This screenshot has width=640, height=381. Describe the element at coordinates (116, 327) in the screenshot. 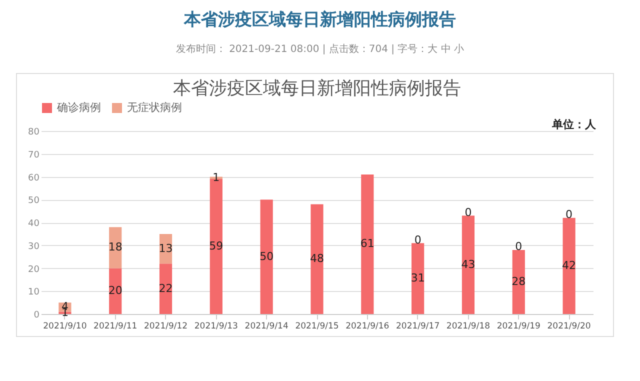

I see `x-tick-label: 2021/9/11` at that location.